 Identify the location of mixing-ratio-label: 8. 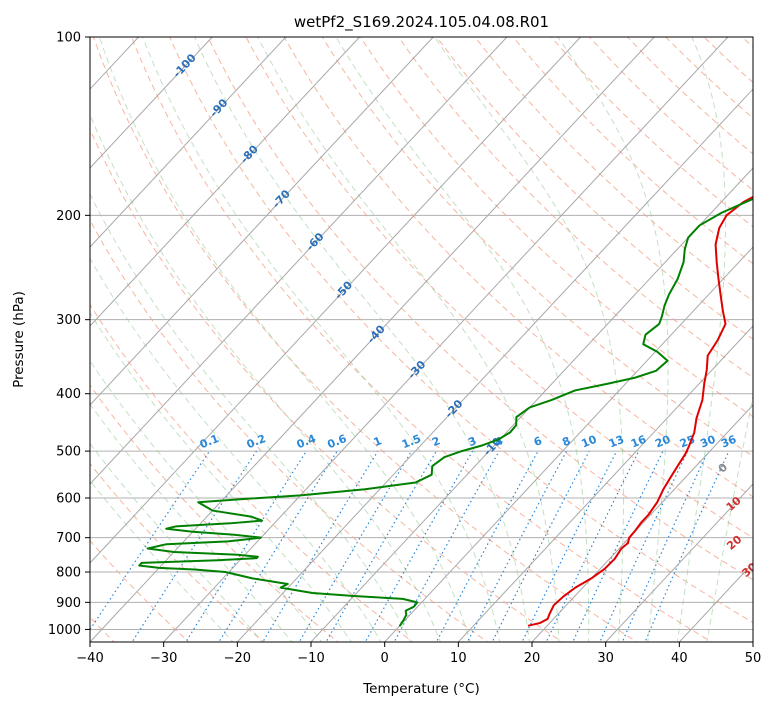
(566, 441).